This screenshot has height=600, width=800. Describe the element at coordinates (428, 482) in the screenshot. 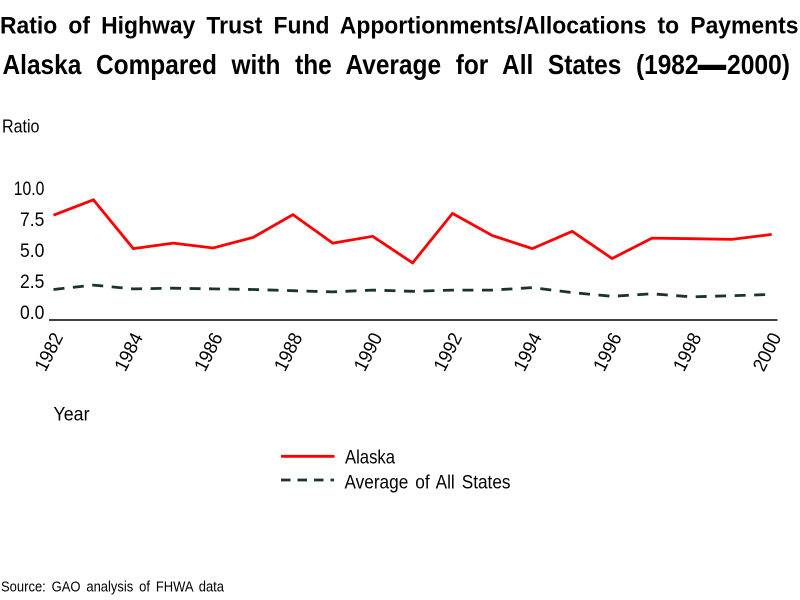

I see `svg-text: Average of All States` at that location.